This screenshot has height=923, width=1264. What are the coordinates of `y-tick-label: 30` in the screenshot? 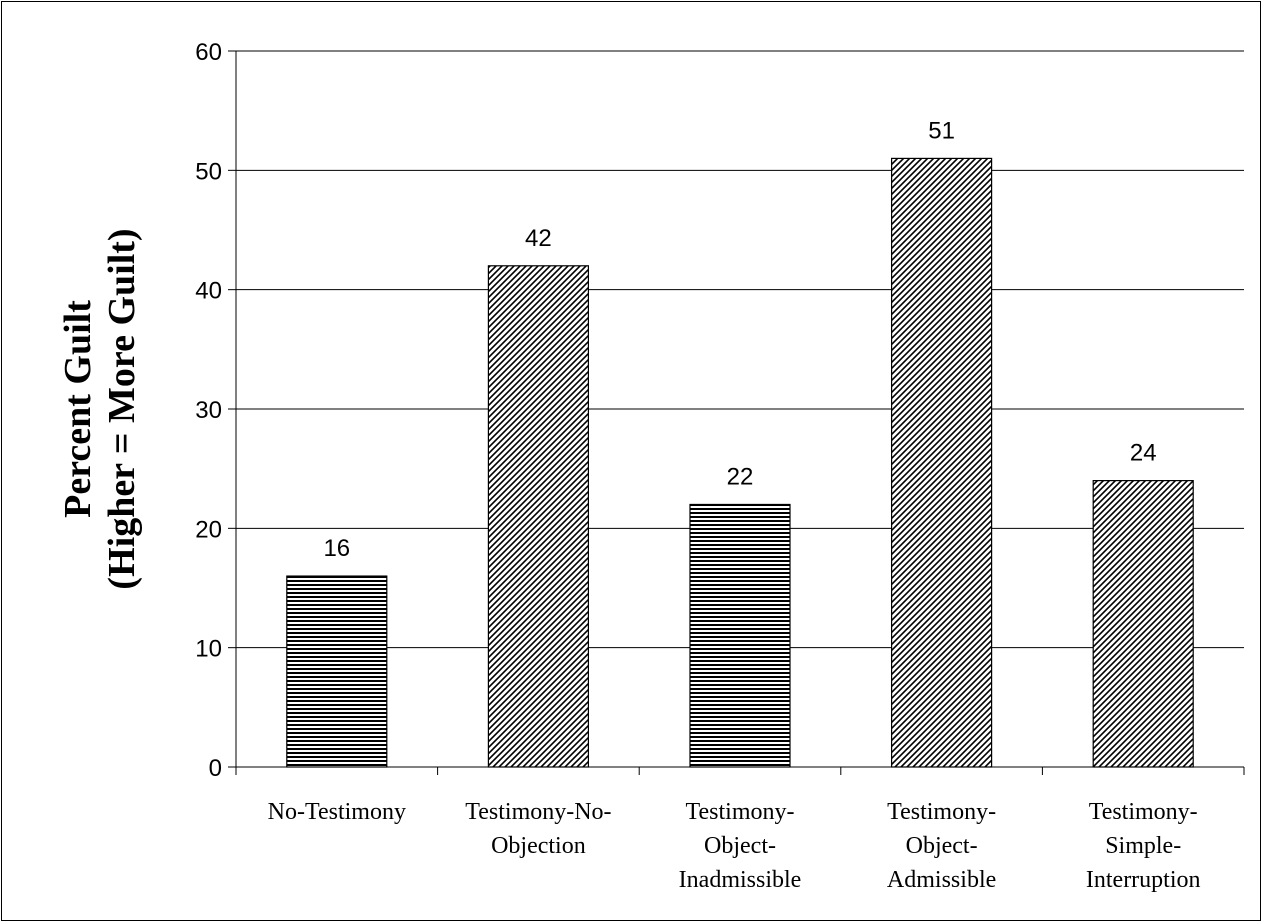 It's located at (208, 410).